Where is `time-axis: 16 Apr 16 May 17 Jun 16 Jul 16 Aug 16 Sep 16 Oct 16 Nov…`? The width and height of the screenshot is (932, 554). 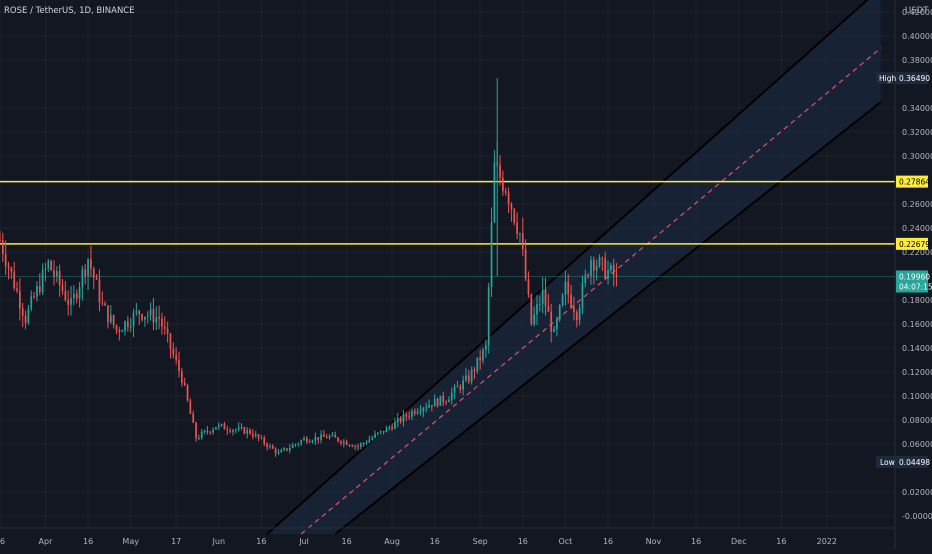
time-axis: 16 Apr 16 May 17 Jun 16 Jul 16 Aug 16 Sep 16 Oct 16 Nov… is located at coordinates (447, 536).